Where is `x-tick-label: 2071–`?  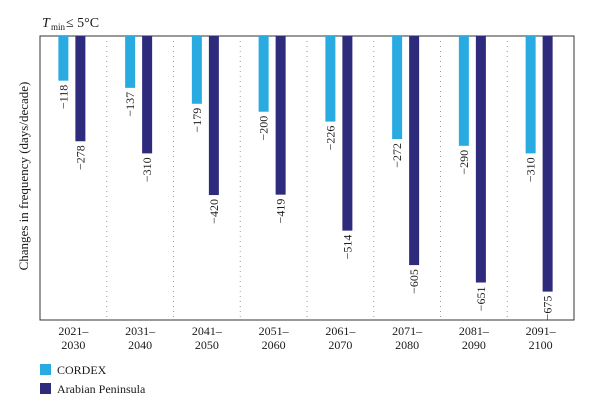
x-tick-label: 2071– is located at coordinates (407, 331).